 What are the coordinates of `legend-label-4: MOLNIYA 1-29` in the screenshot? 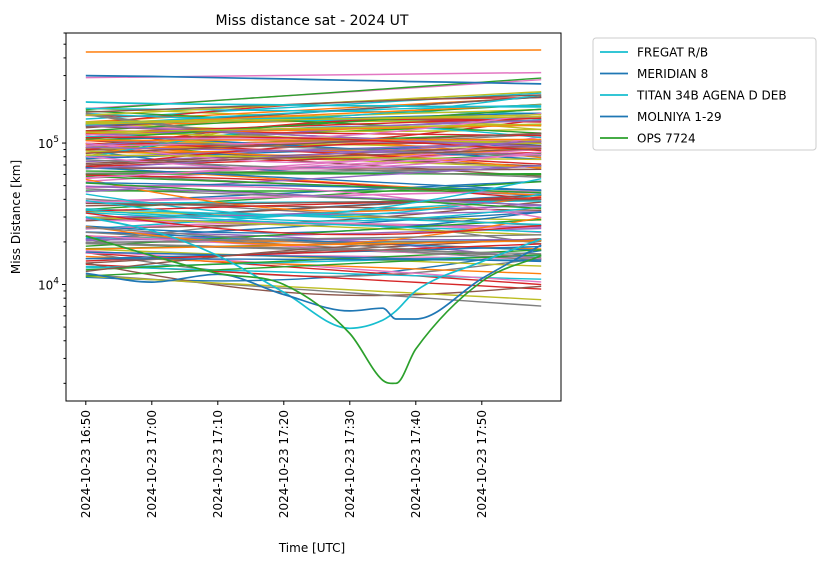 It's located at (679, 117).